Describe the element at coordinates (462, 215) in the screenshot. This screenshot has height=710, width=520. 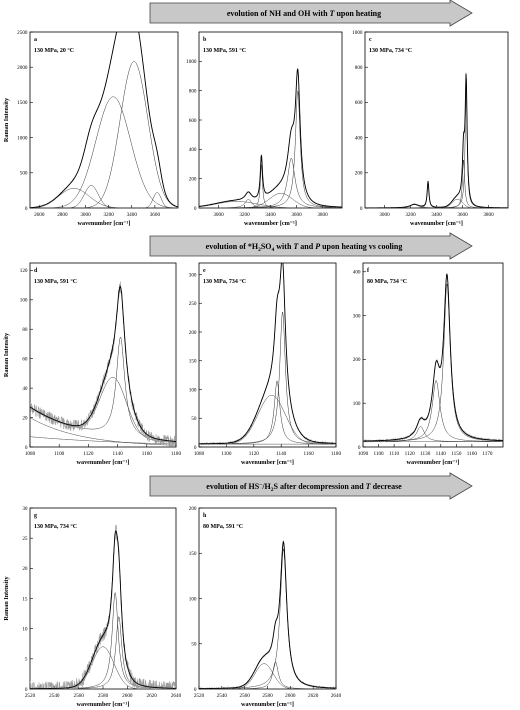
I see `x-tick-label: 3600` at that location.